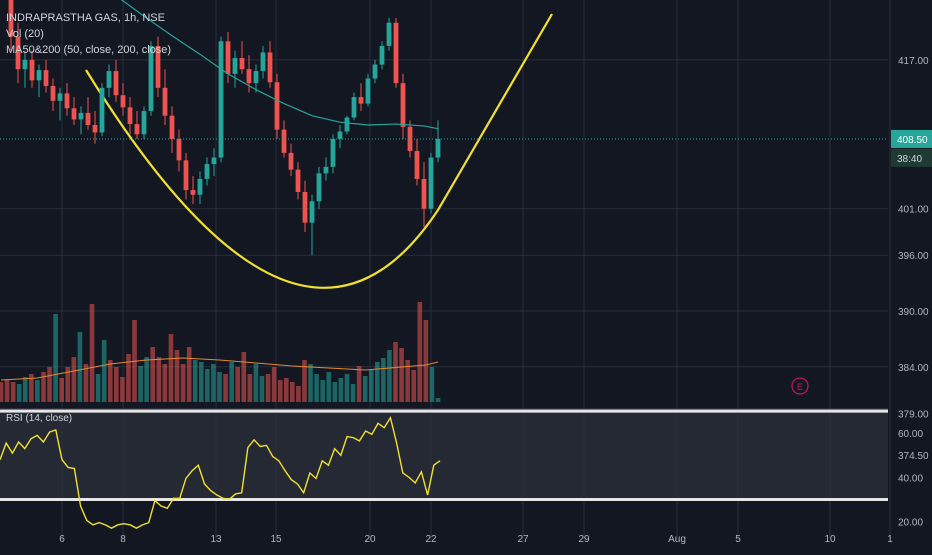 This screenshot has width=932, height=555. Describe the element at coordinates (220, 352) in the screenshot. I see `volume-bars` at that location.